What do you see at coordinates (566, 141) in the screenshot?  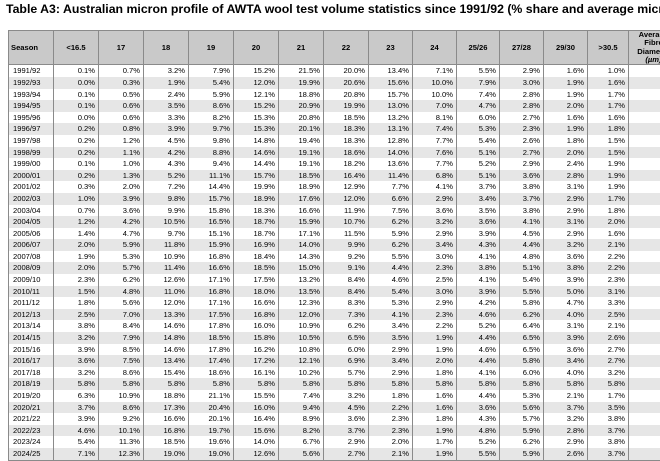 I see `share-cell: 1.8%` at bounding box center [566, 141].